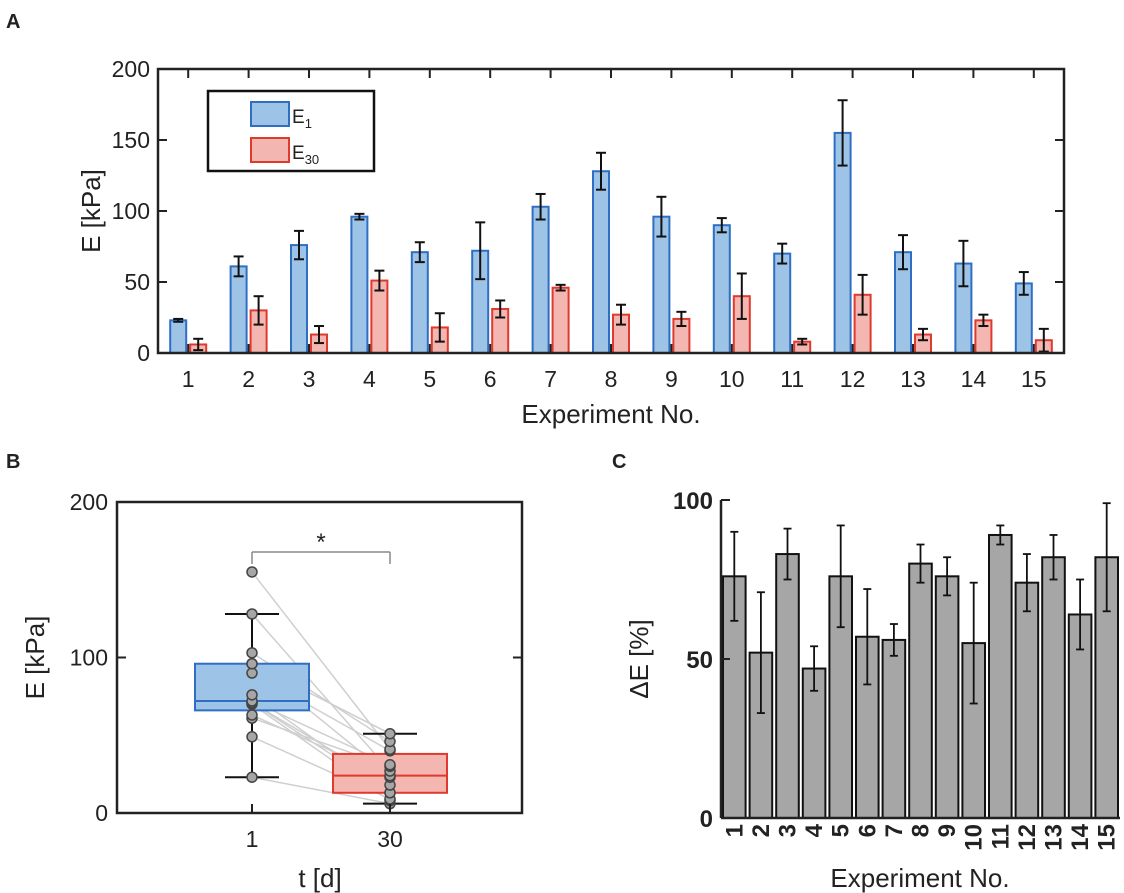 Image resolution: width=1124 pixels, height=893 pixels. I want to click on xtick-label-a: 8, so click(611, 379).